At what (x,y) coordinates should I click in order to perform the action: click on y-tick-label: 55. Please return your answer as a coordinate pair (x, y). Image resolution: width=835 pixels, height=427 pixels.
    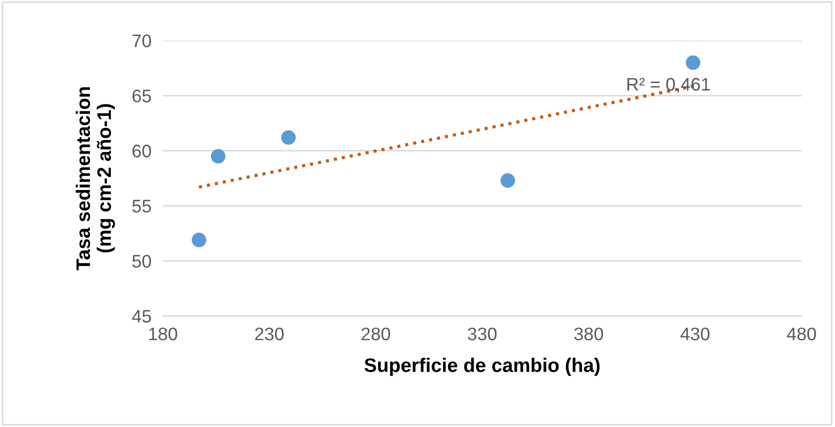
    Looking at the image, I should click on (141, 206).